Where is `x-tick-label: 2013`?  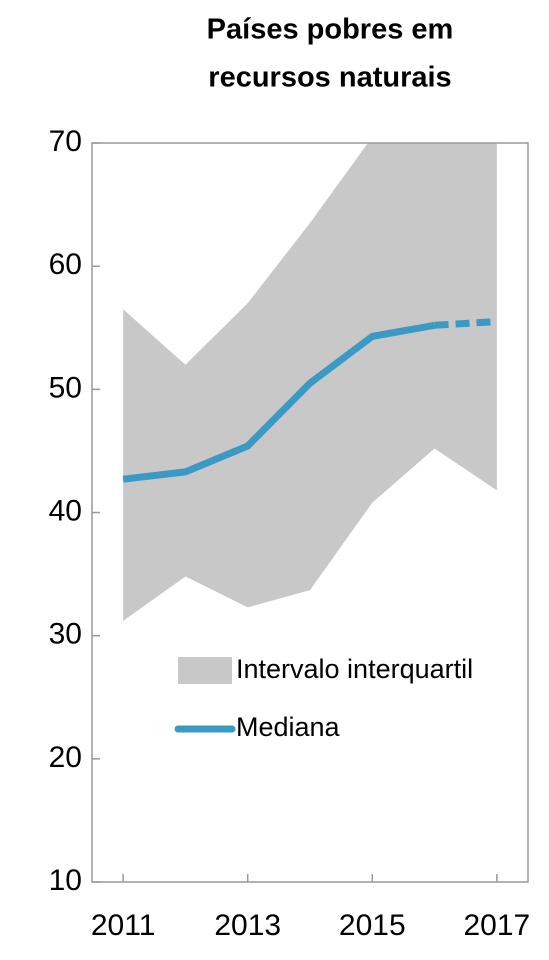
x-tick-label: 2013 is located at coordinates (247, 925).